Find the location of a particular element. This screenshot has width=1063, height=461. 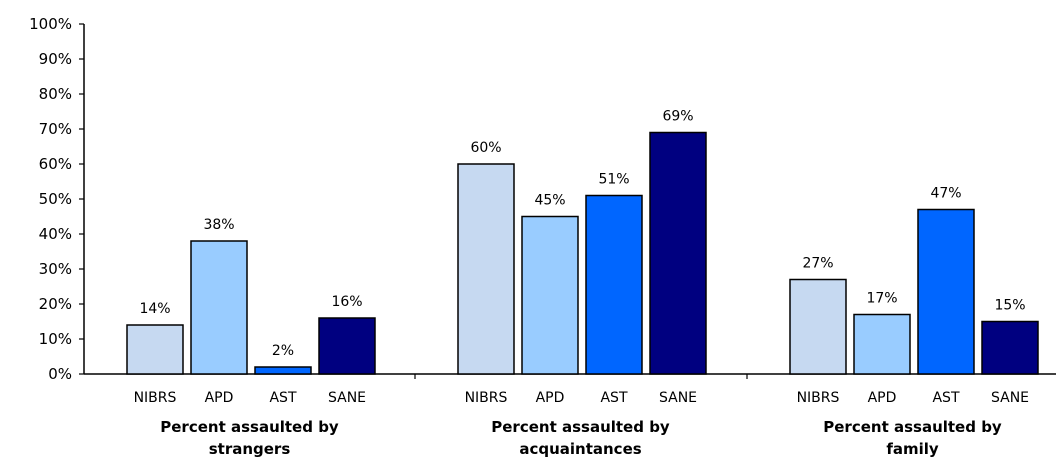

data-label: 45% is located at coordinates (549, 201).